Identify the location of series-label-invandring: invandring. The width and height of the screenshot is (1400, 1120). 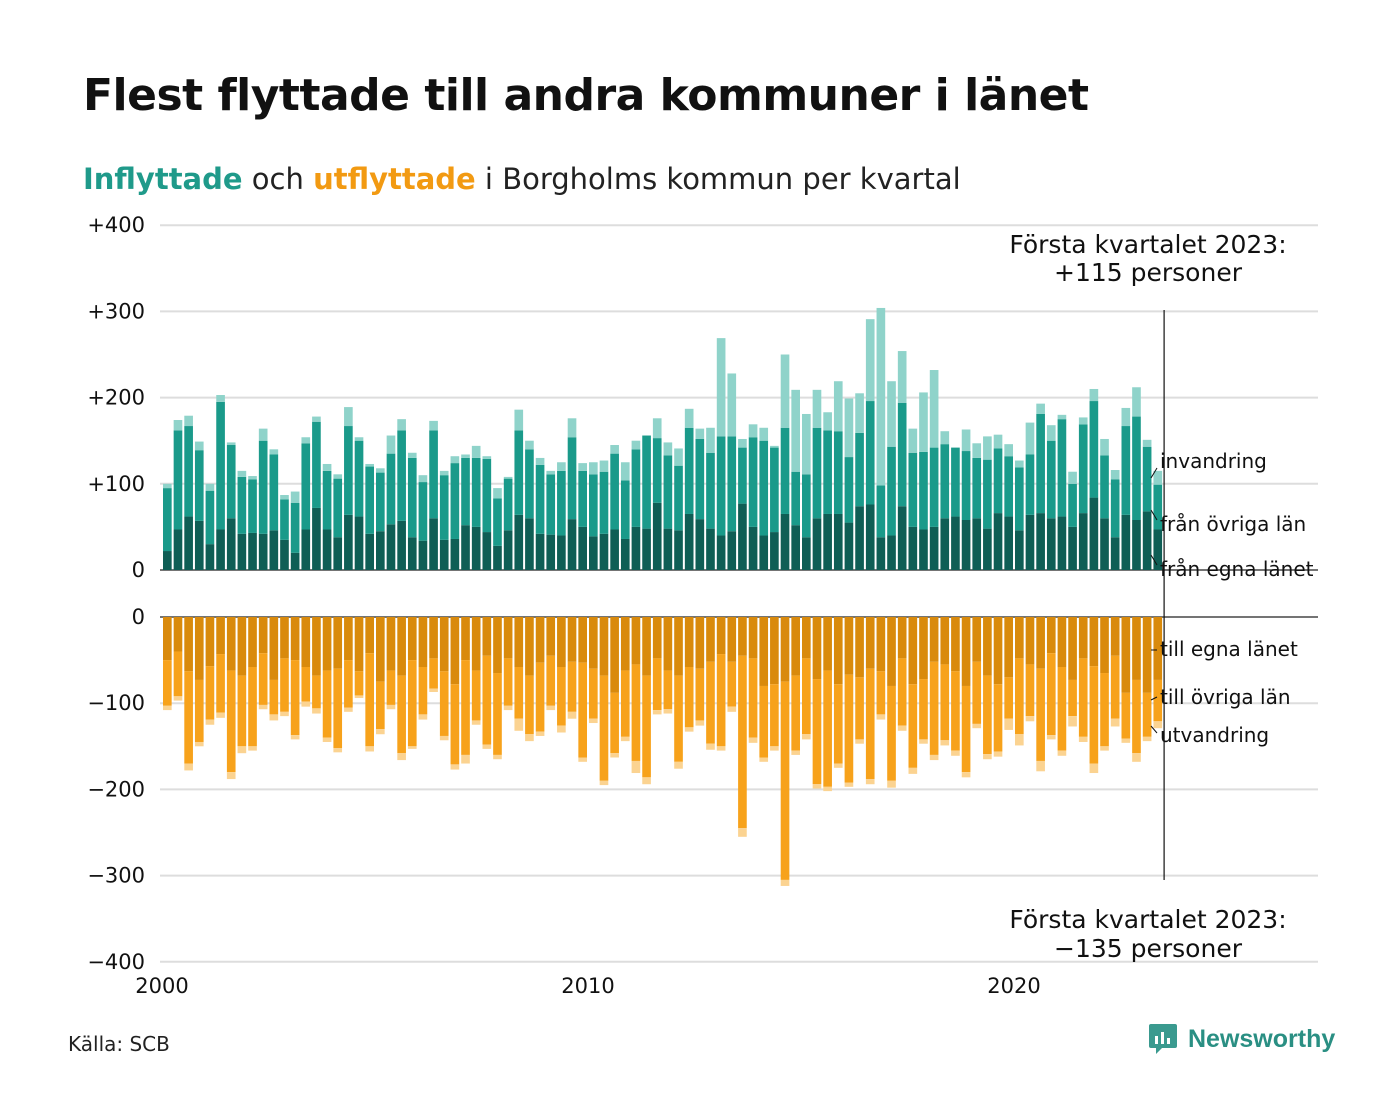
(1213, 461).